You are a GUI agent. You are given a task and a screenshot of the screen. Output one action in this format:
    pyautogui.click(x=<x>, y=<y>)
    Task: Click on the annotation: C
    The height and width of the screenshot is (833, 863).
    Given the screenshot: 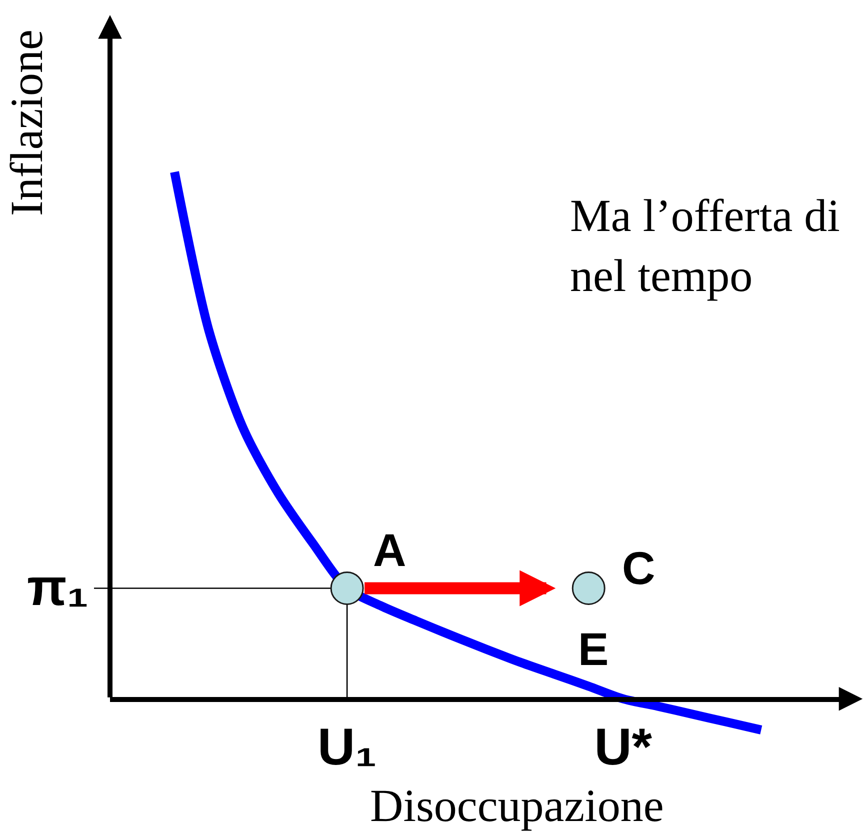 What is the action you would take?
    pyautogui.click(x=639, y=568)
    